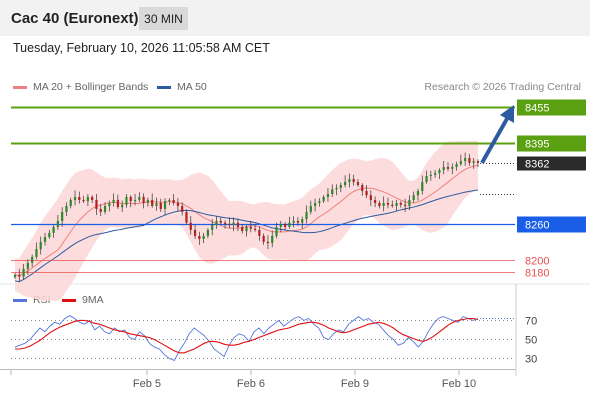  I want to click on instrument-title: Cac 40 (Euronext), so click(75, 18).